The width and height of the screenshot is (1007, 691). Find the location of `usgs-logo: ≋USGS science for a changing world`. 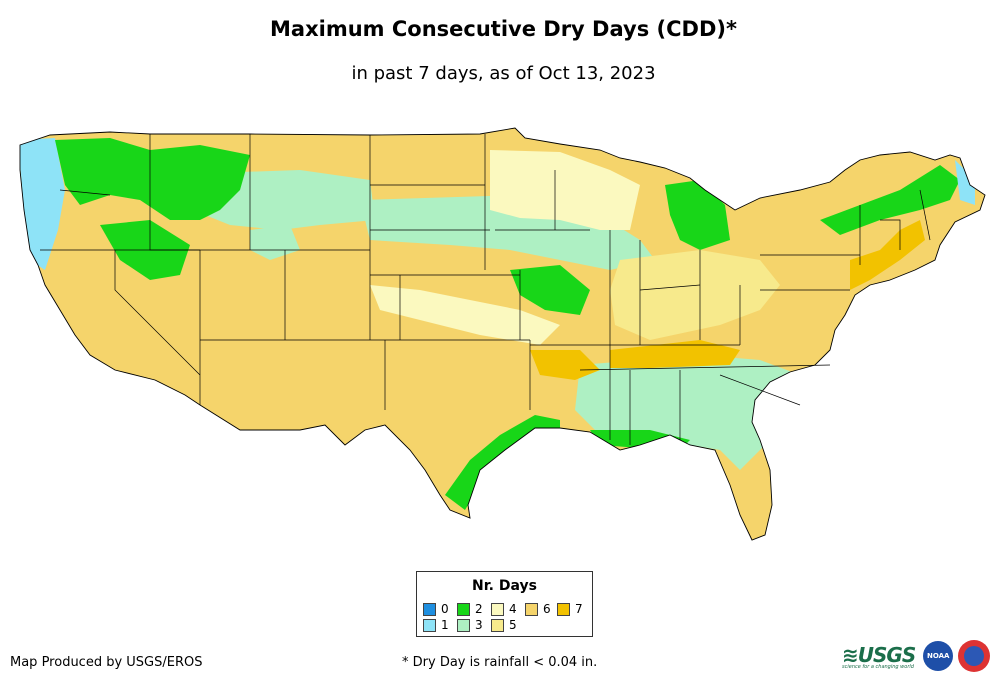

usgs-logo: ≋USGS science for a changing world is located at coordinates (879, 656).